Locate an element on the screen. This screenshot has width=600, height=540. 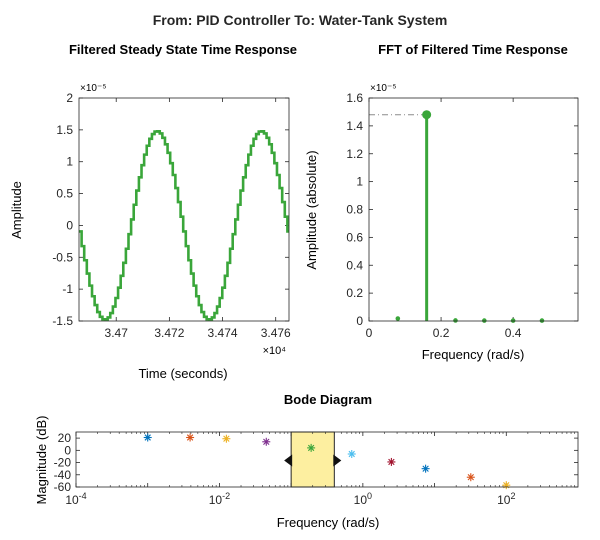
bode-xlabel: Frequency (rad/s) is located at coordinates (328, 522).